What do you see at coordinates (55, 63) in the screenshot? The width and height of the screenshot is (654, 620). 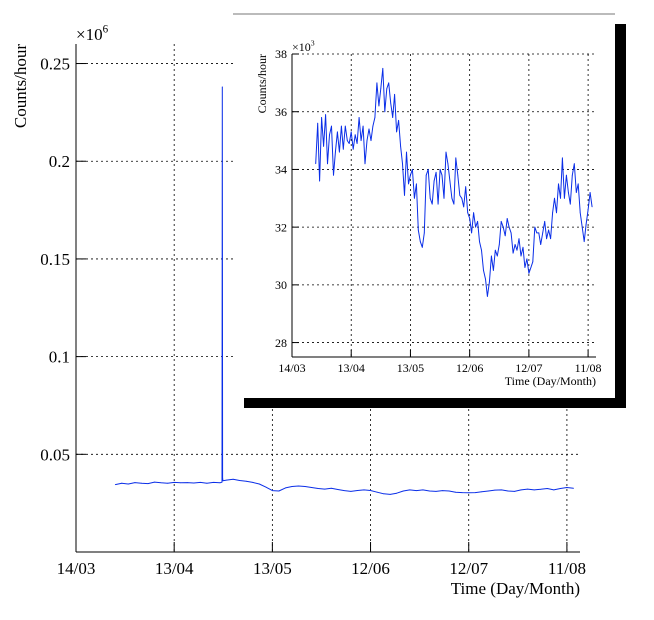 I see `main-y-tick-label: 0.25` at bounding box center [55, 63].